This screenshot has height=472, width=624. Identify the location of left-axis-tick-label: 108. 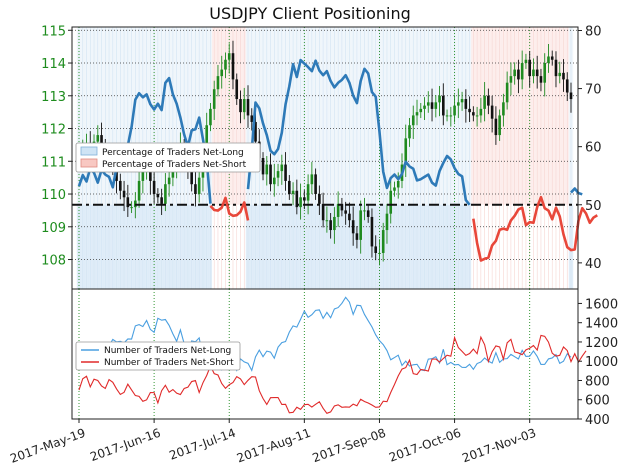
(53, 261).